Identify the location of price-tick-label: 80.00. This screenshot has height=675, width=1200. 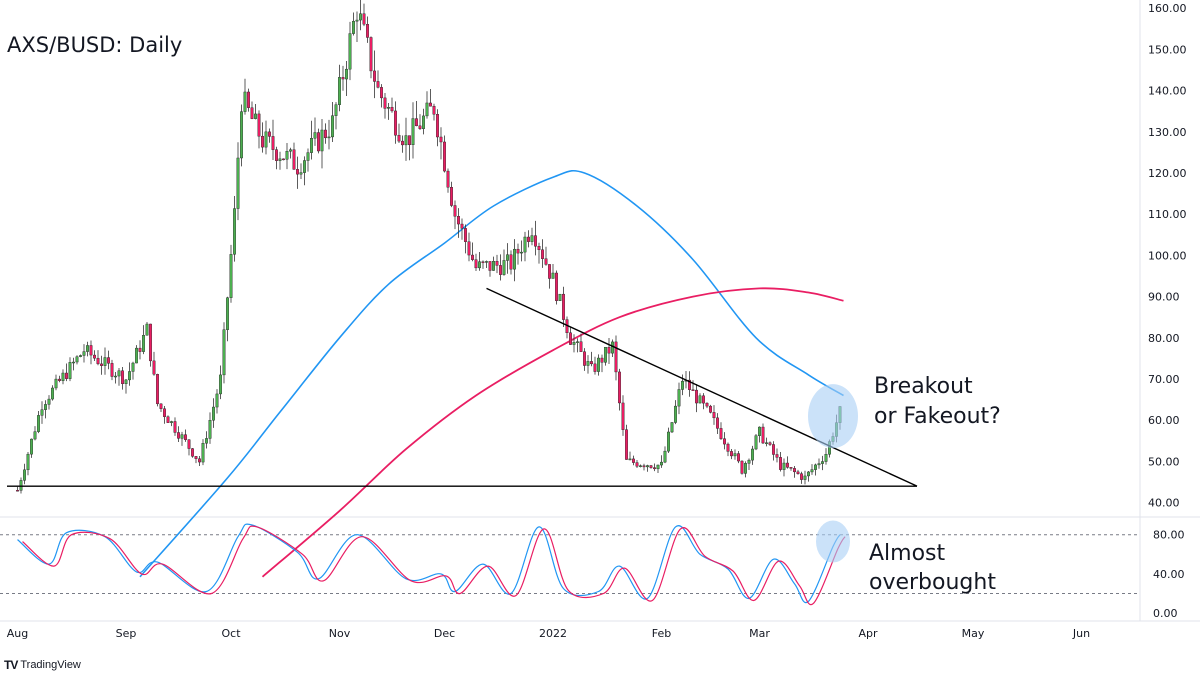
(1164, 338).